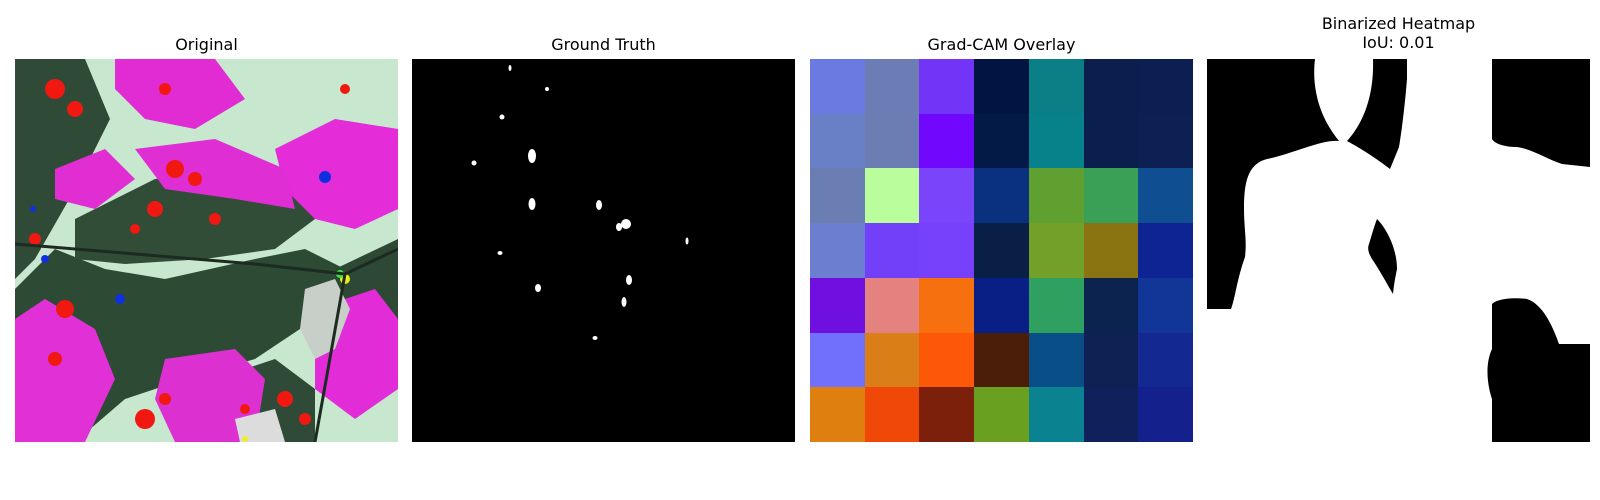 The image size is (1600, 500). What do you see at coordinates (1398, 42) in the screenshot?
I see `iou-score-label: IoU: 0.01` at bounding box center [1398, 42].